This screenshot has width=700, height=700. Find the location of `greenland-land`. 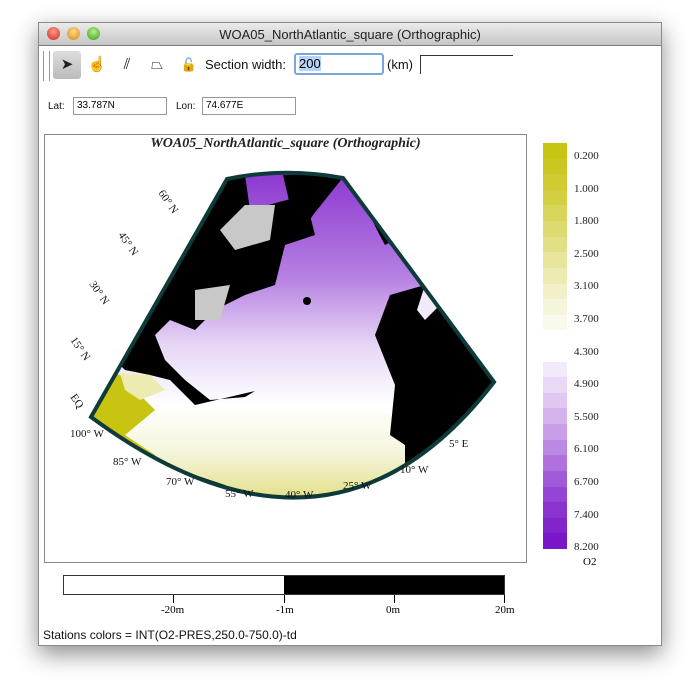

greenland-land is located at coordinates (314, 202).